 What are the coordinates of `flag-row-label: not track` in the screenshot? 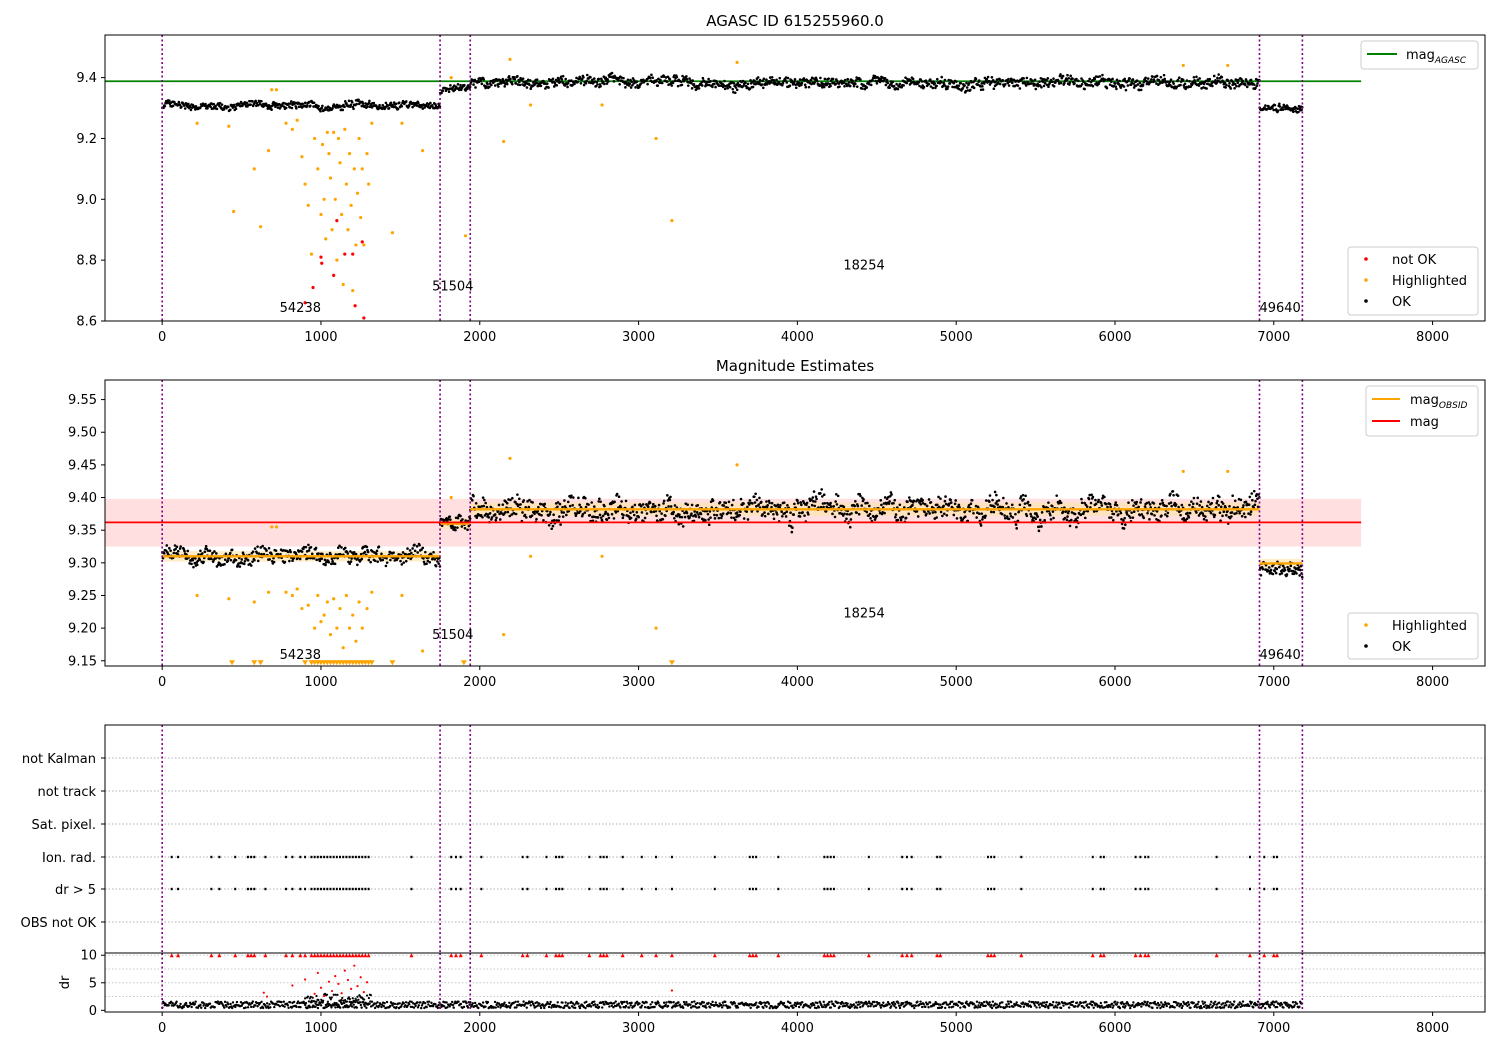 It's located at (66, 792).